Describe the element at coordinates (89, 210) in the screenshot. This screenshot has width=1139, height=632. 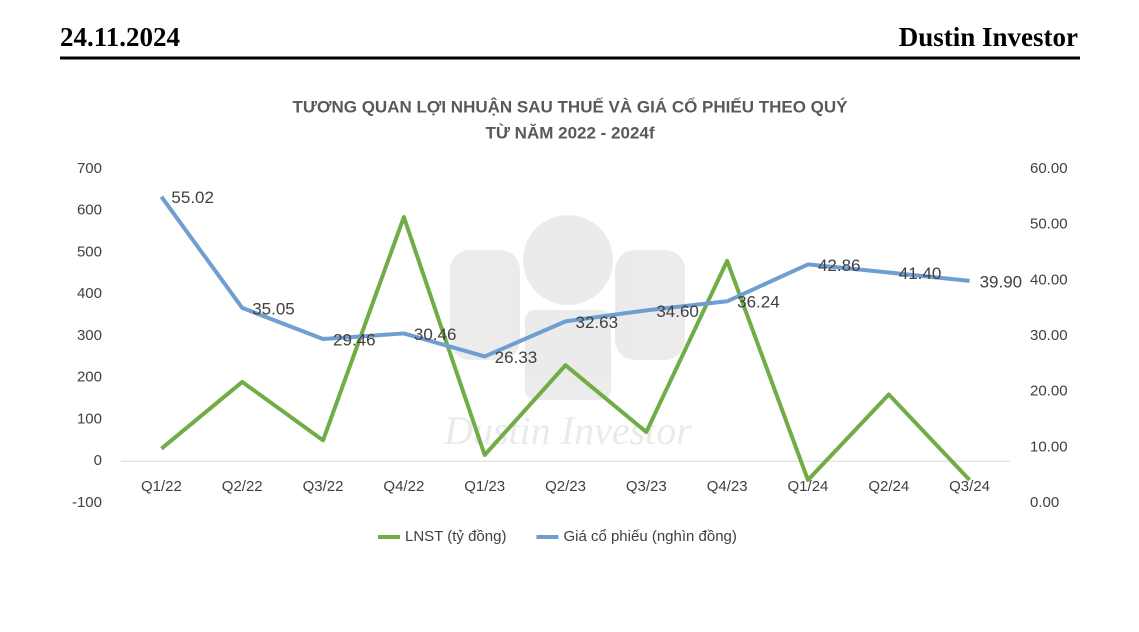
I see `y-tick-label: 600` at that location.